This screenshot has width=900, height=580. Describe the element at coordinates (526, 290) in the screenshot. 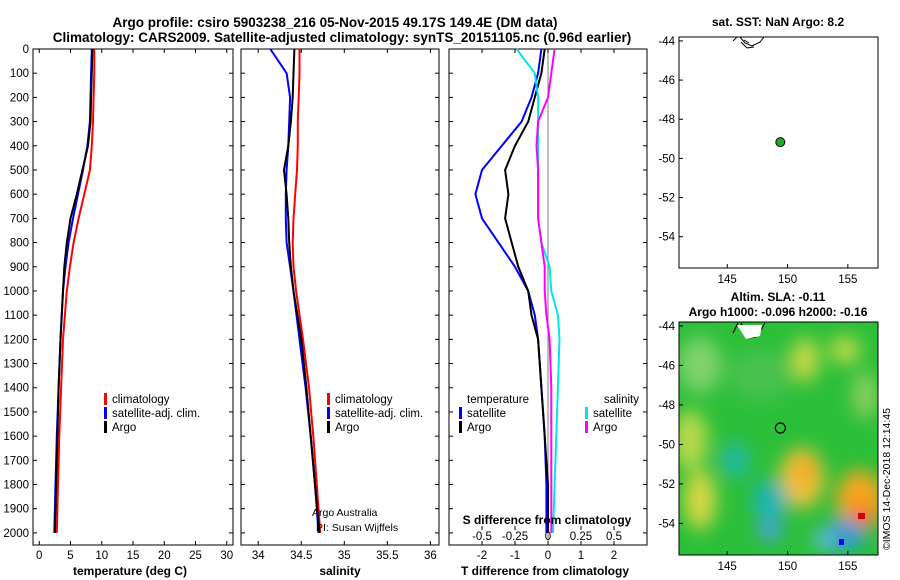

I see `series-line-temperature-argo` at that location.